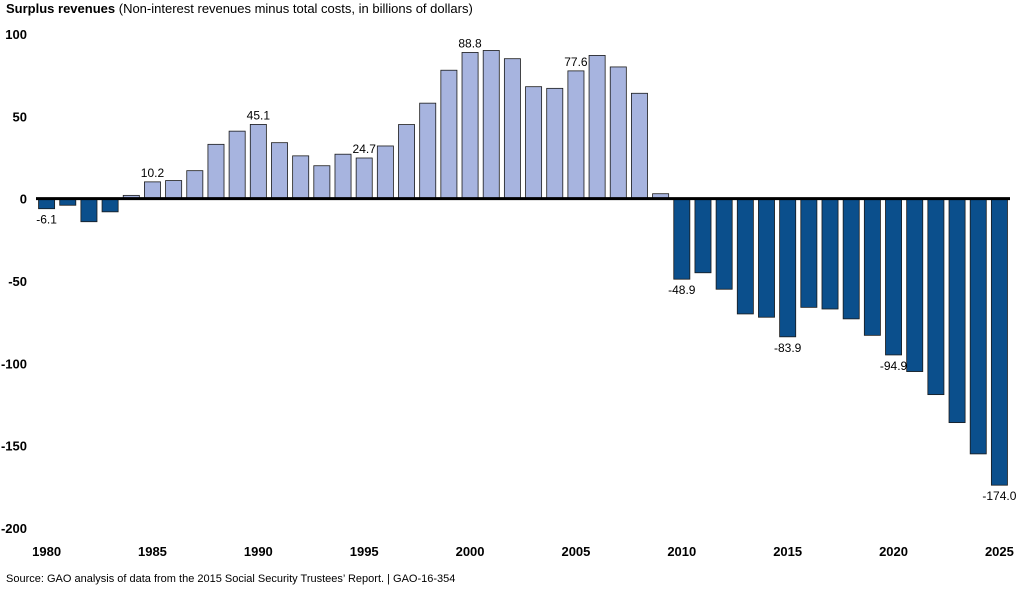  Describe the element at coordinates (406, 162) in the screenshot. I see `bar-1997` at that location.